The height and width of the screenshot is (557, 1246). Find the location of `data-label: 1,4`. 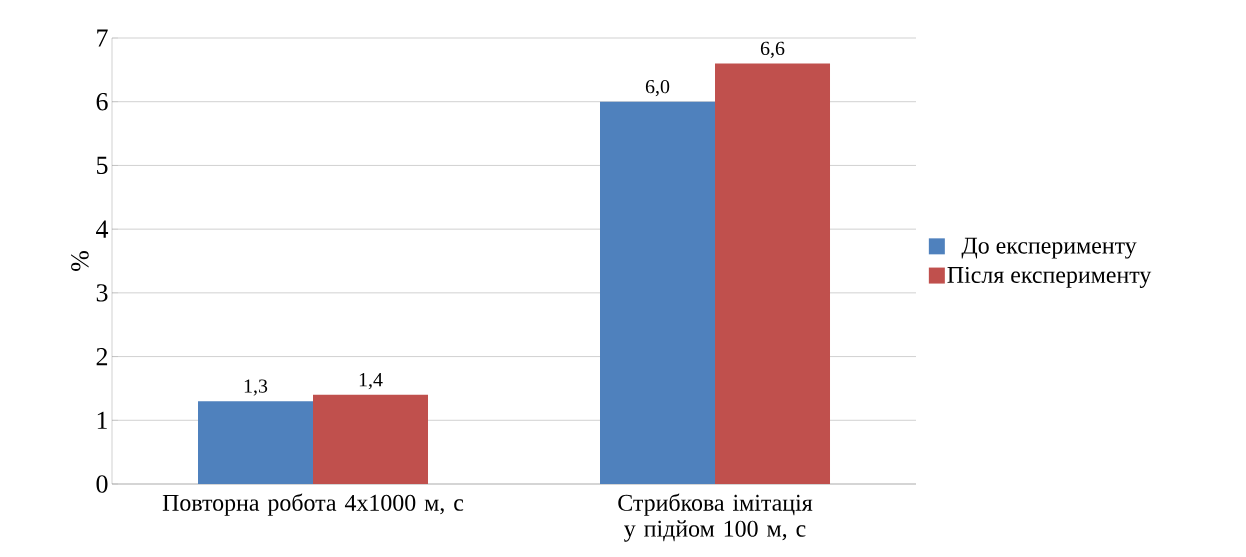

data-label: 1,4 is located at coordinates (371, 381).